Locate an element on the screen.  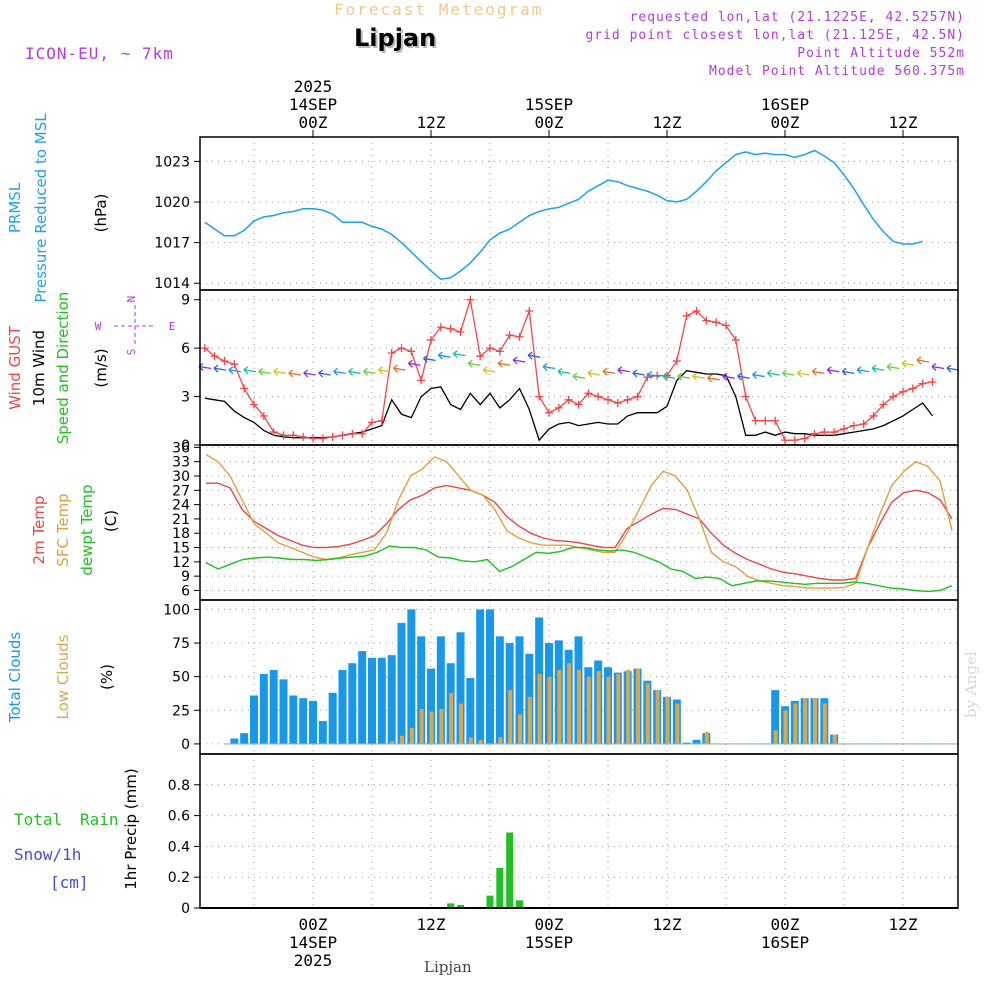
x-year-label-top: 2025 is located at coordinates (313, 86).